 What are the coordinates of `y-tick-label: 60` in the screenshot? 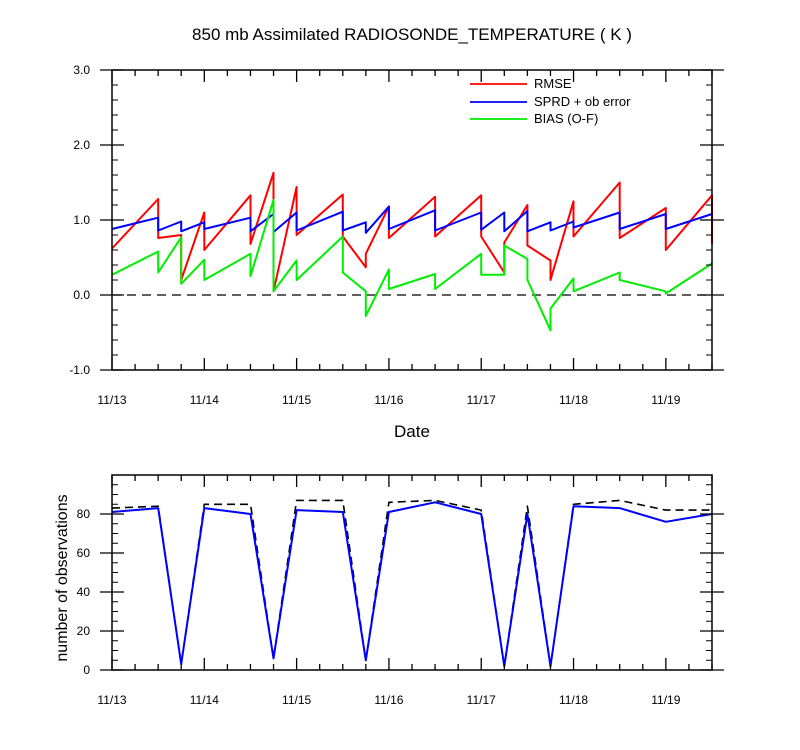 It's located at (84, 553).